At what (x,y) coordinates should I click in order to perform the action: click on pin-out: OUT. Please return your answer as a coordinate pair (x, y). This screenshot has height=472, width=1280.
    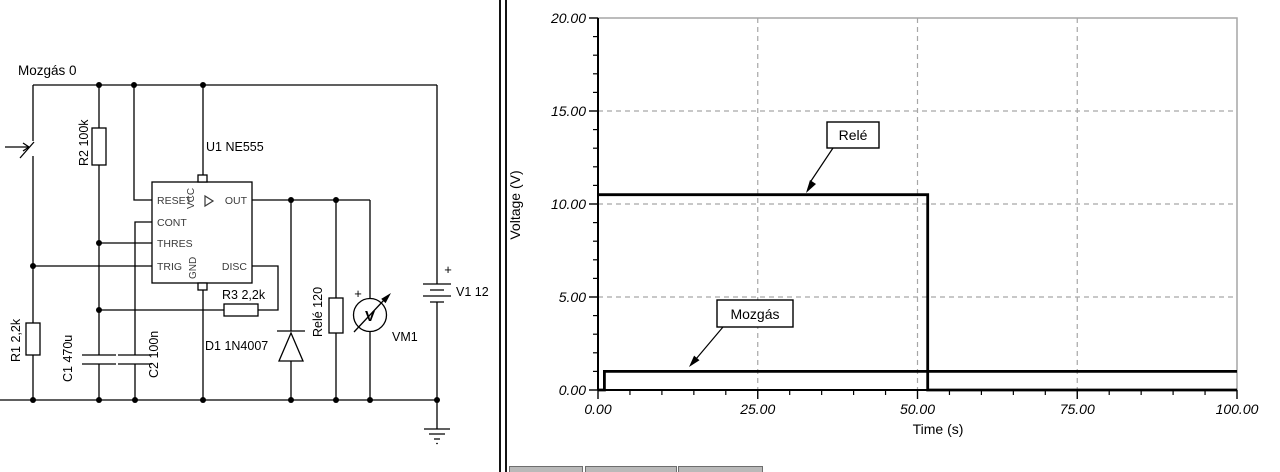
    Looking at the image, I should click on (236, 201).